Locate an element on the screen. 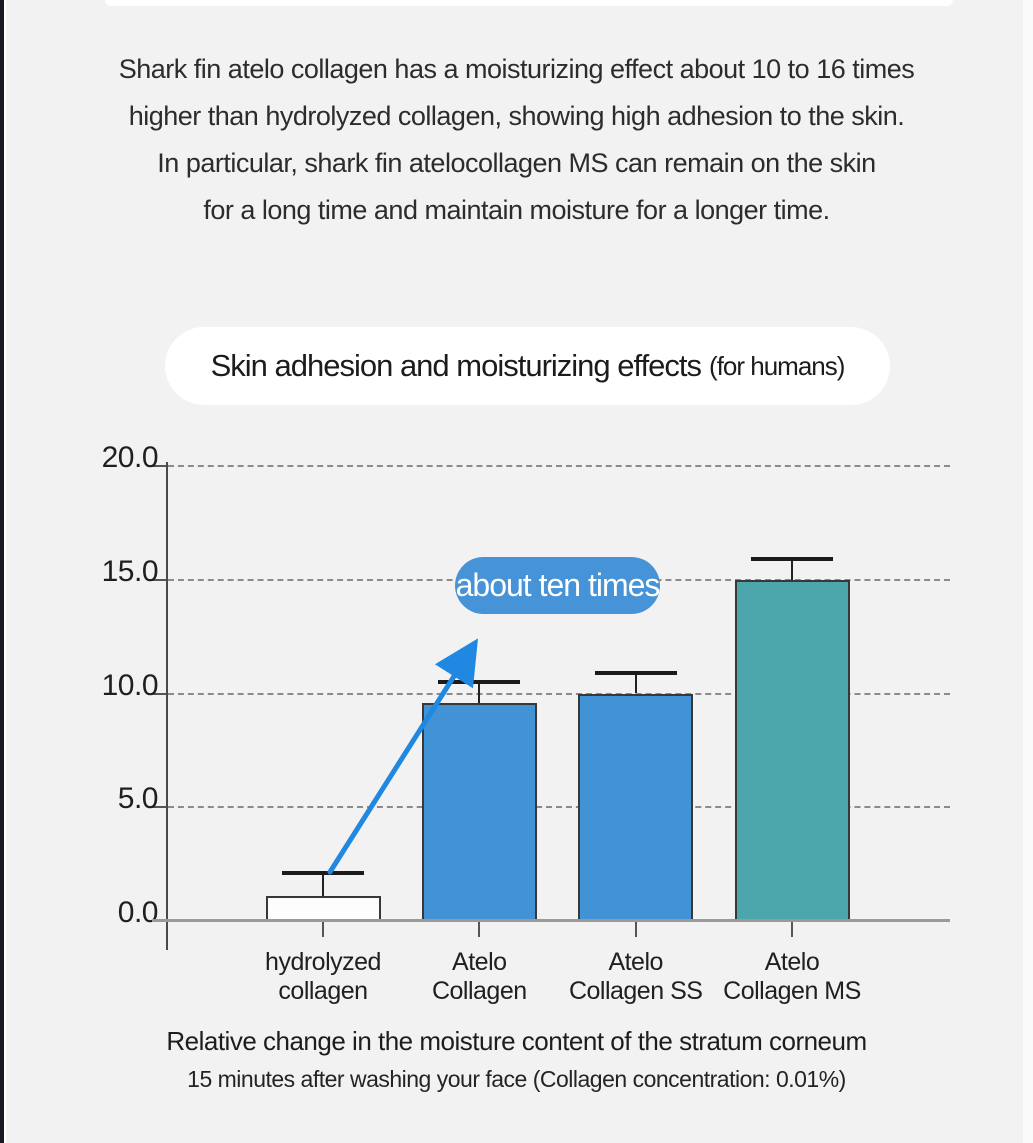  x-axis-label: Atelo Collagen MS is located at coordinates (792, 977).